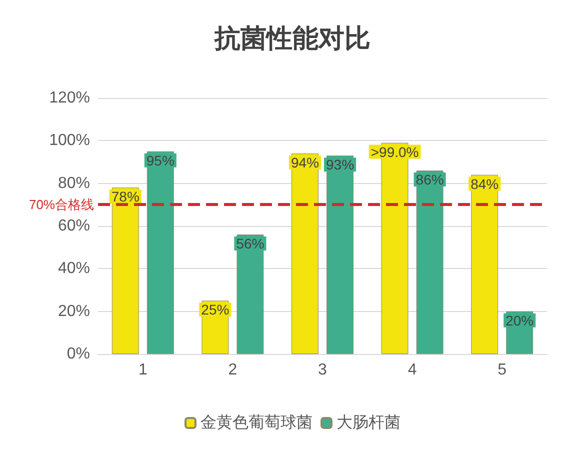 The width and height of the screenshot is (585, 452). I want to click on data-label: 56%, so click(250, 244).